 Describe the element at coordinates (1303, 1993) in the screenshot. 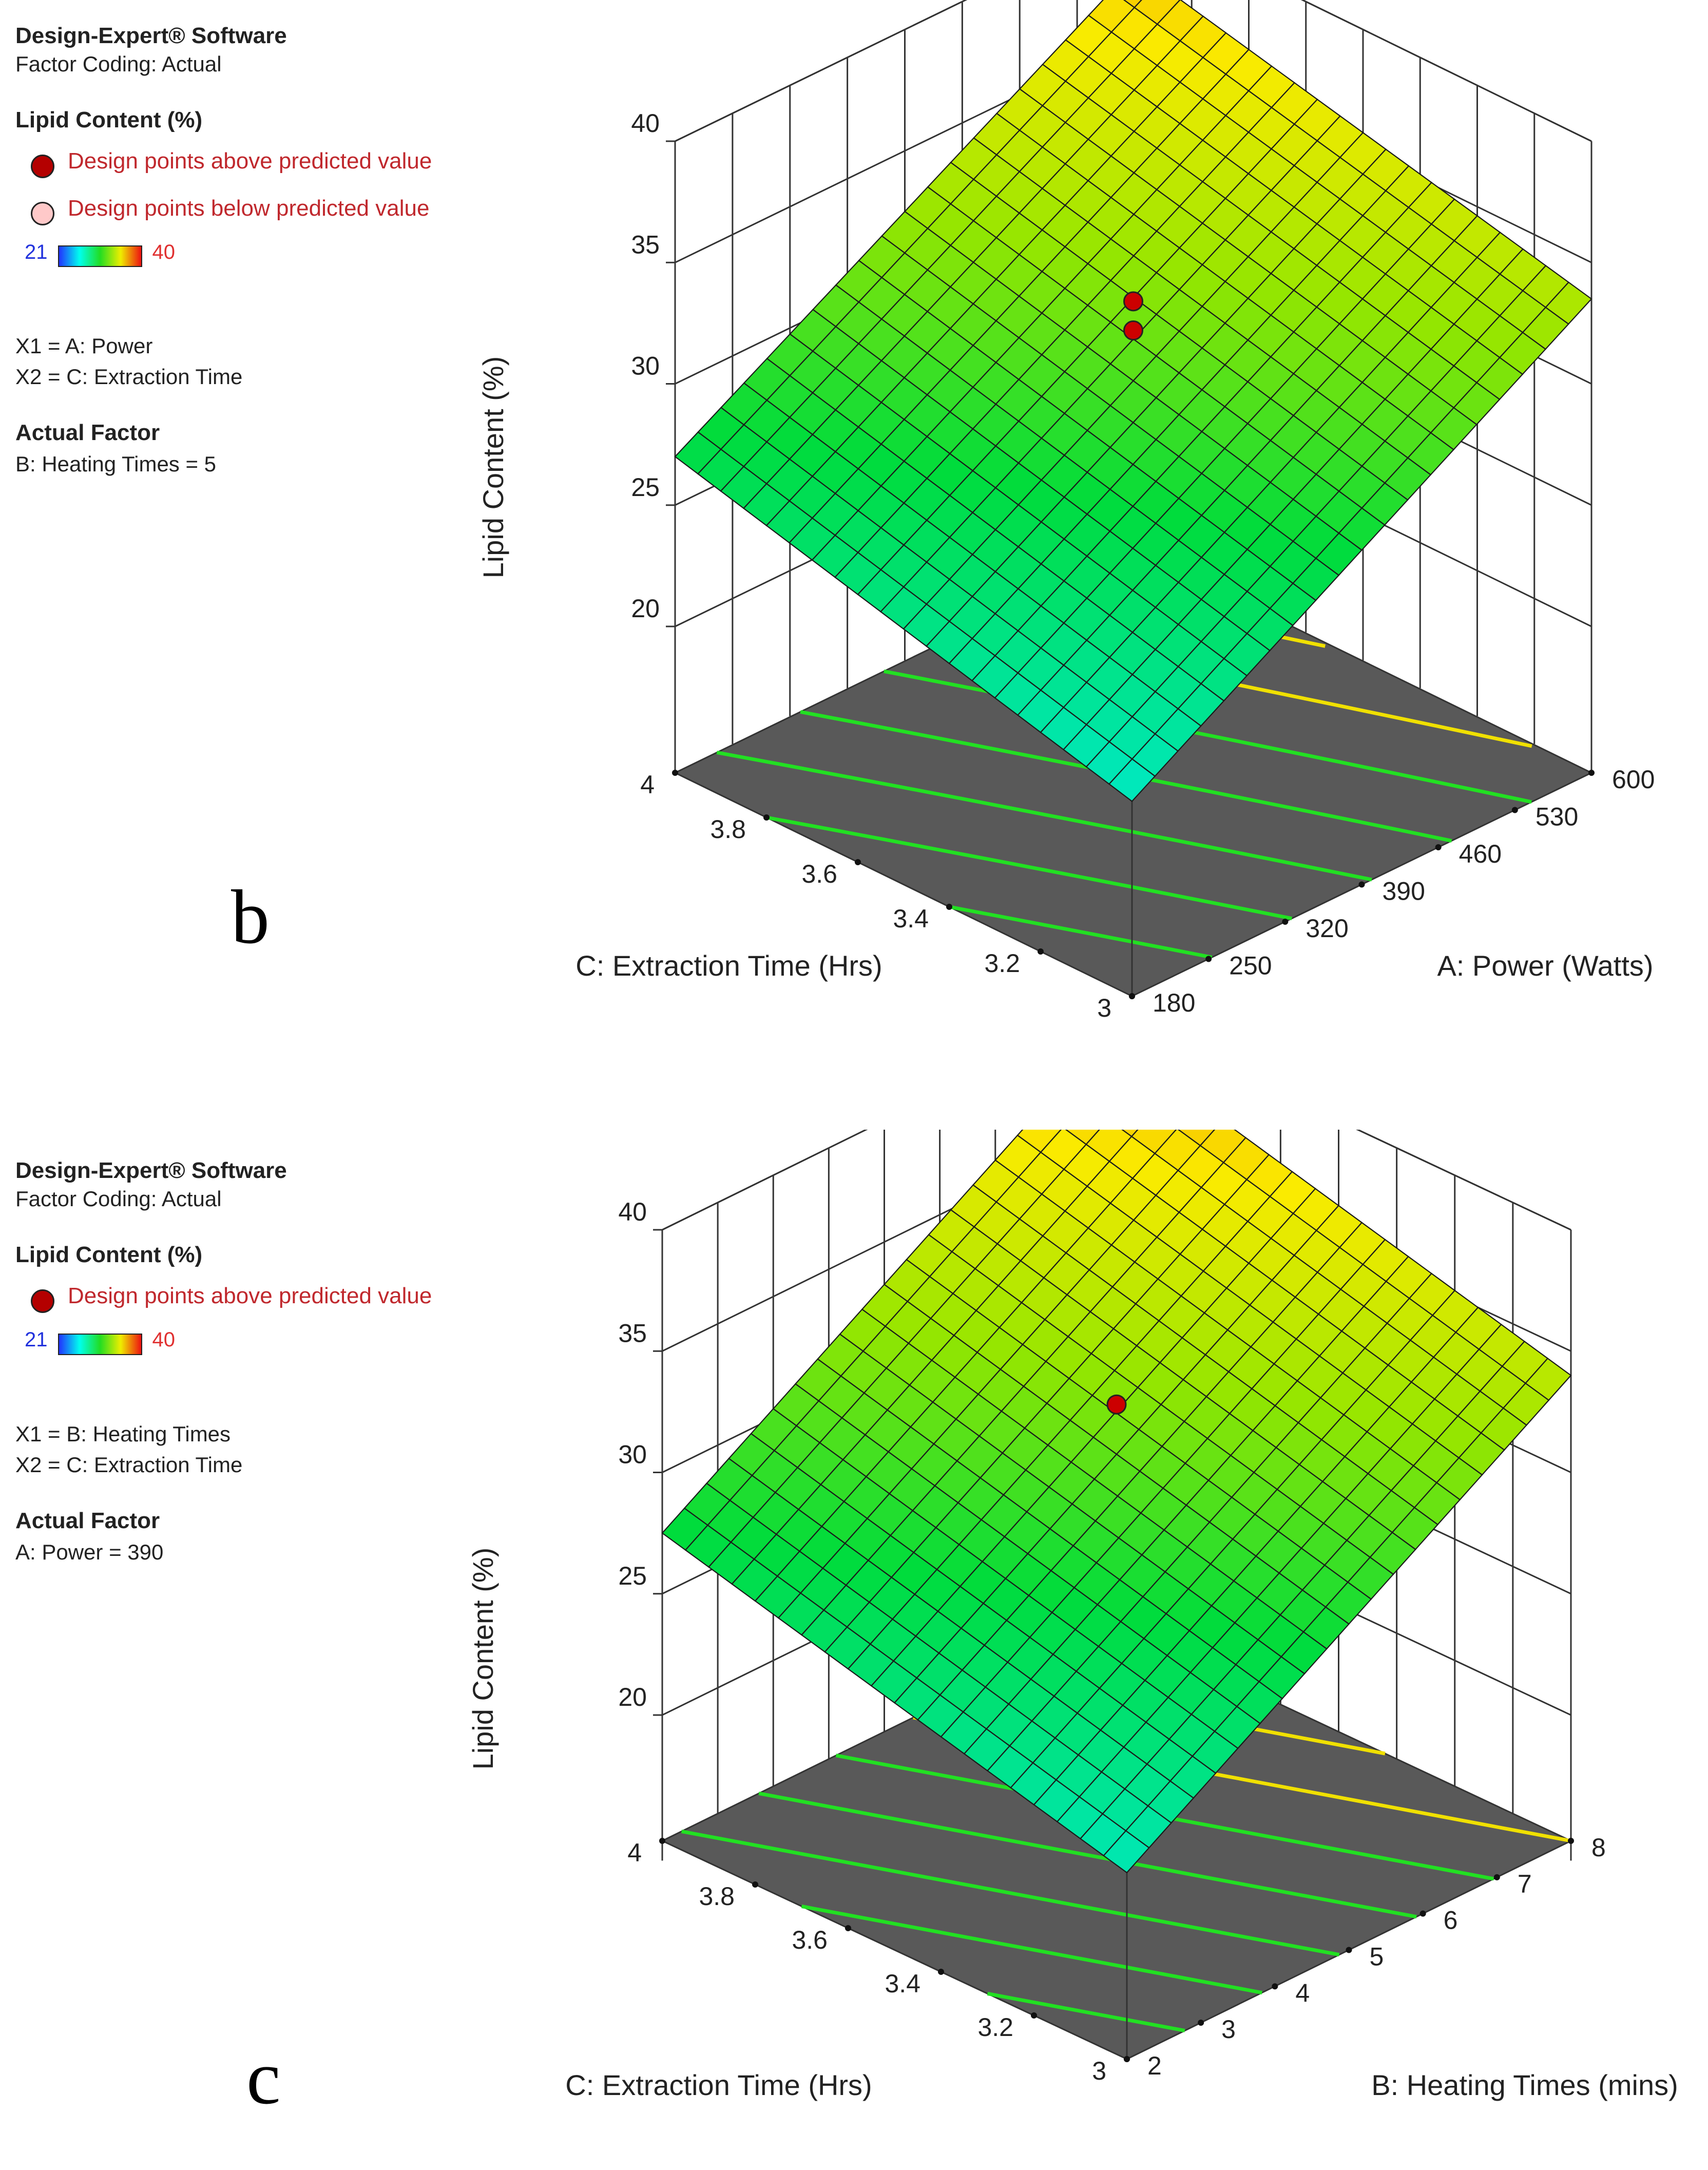

I see `x-tick-label: 4` at that location.